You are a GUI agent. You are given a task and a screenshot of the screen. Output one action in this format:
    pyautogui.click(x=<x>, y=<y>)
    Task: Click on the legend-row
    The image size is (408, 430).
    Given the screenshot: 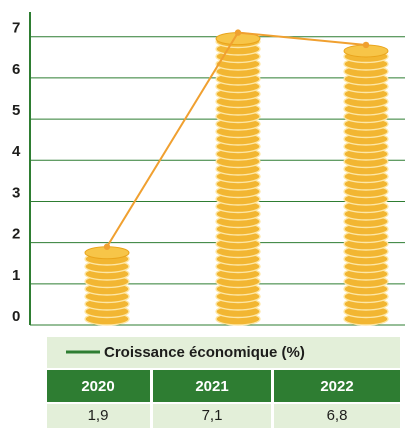 What is the action you would take?
    pyautogui.click(x=223, y=352)
    